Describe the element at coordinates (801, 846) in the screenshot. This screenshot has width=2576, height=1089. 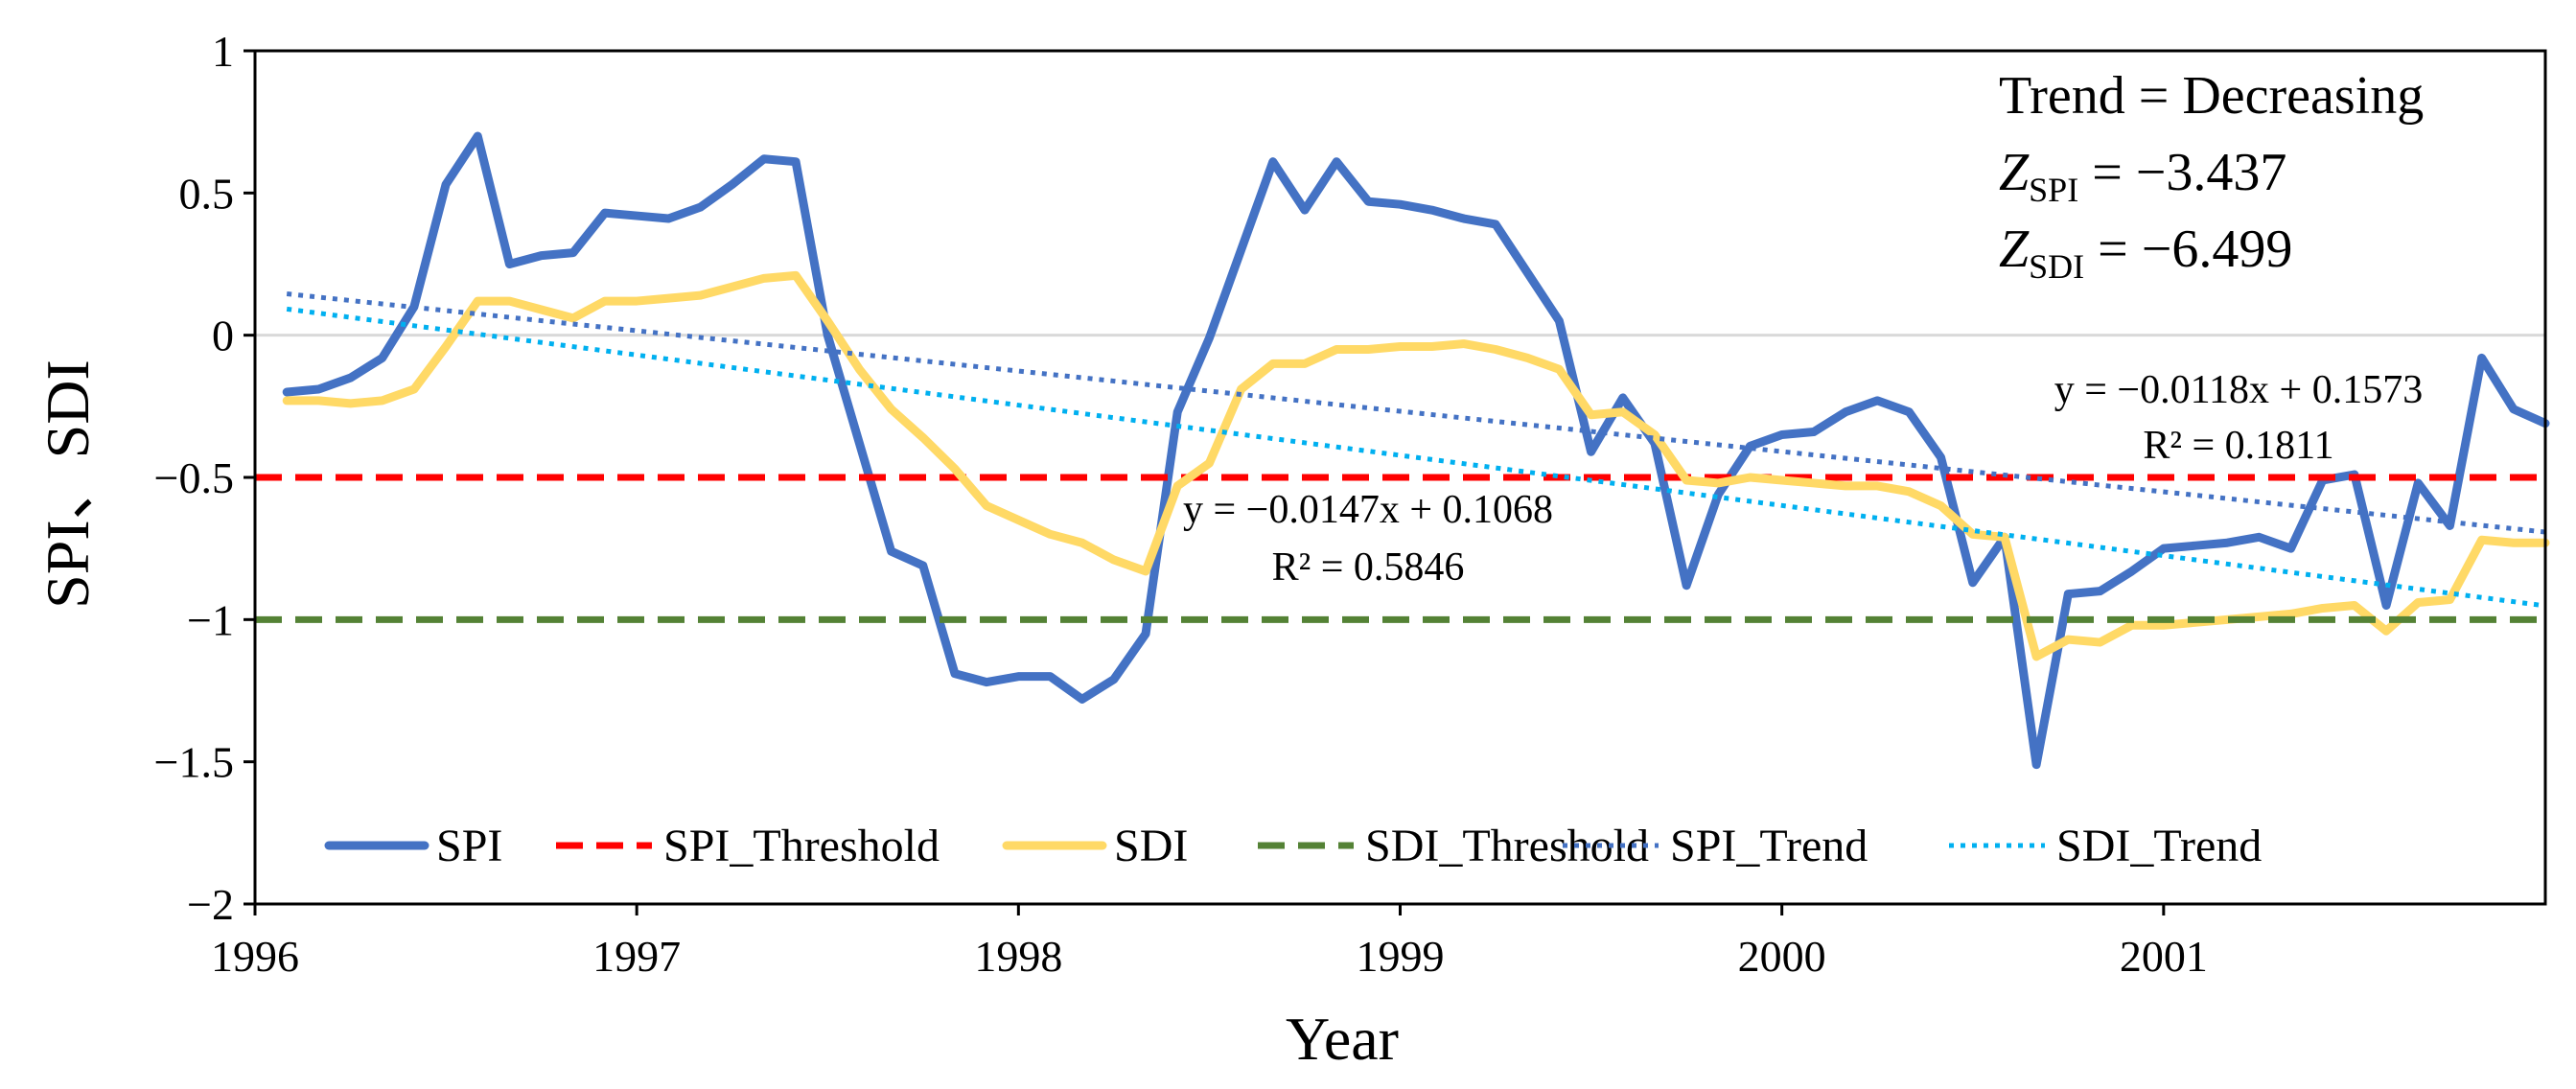
I see `legend-label-spi-threshold: SPI_Threshold` at that location.